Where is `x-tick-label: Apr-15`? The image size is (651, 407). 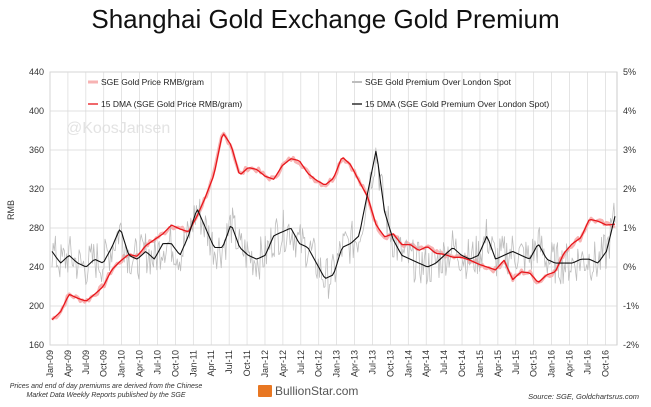
x-tick-label: Apr-15 is located at coordinates (498, 363).